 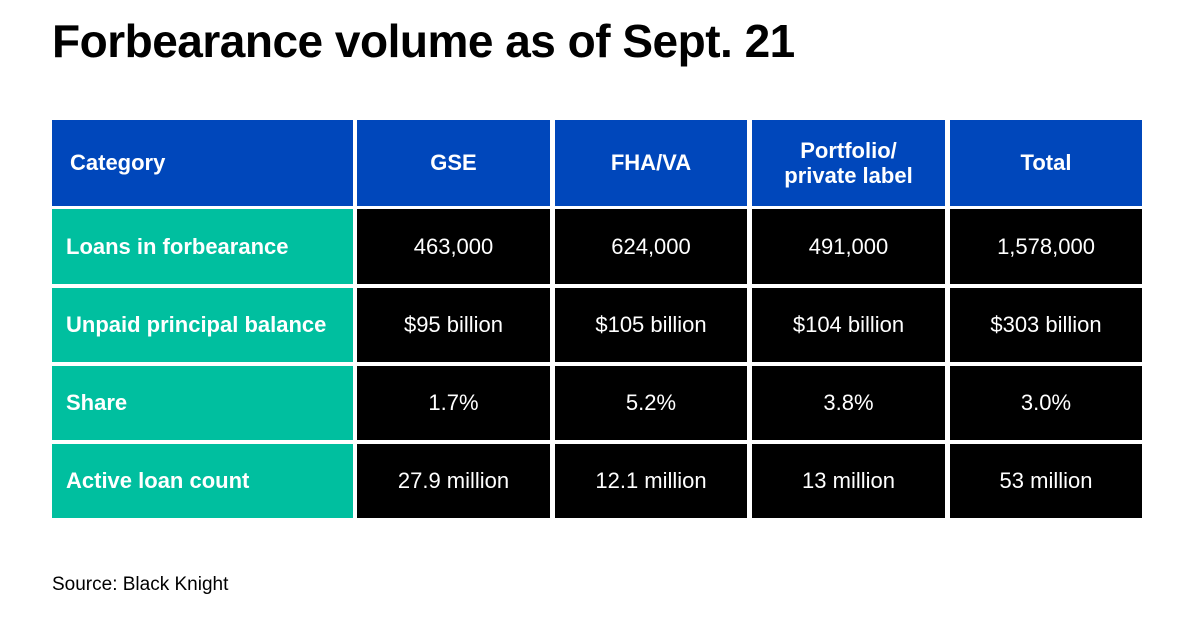 What do you see at coordinates (1046, 481) in the screenshot?
I see `value-cell: 53 million` at bounding box center [1046, 481].